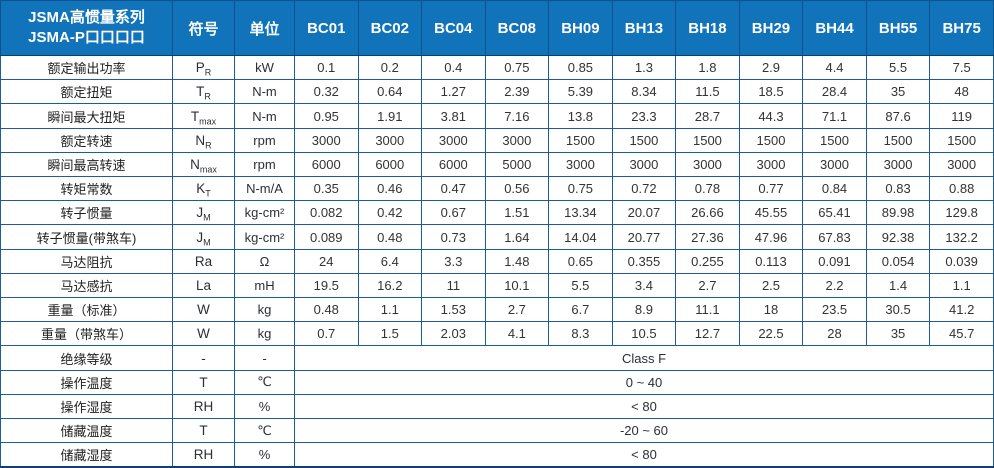 The width and height of the screenshot is (994, 468). I want to click on row-unit: kg, so click(264, 310).